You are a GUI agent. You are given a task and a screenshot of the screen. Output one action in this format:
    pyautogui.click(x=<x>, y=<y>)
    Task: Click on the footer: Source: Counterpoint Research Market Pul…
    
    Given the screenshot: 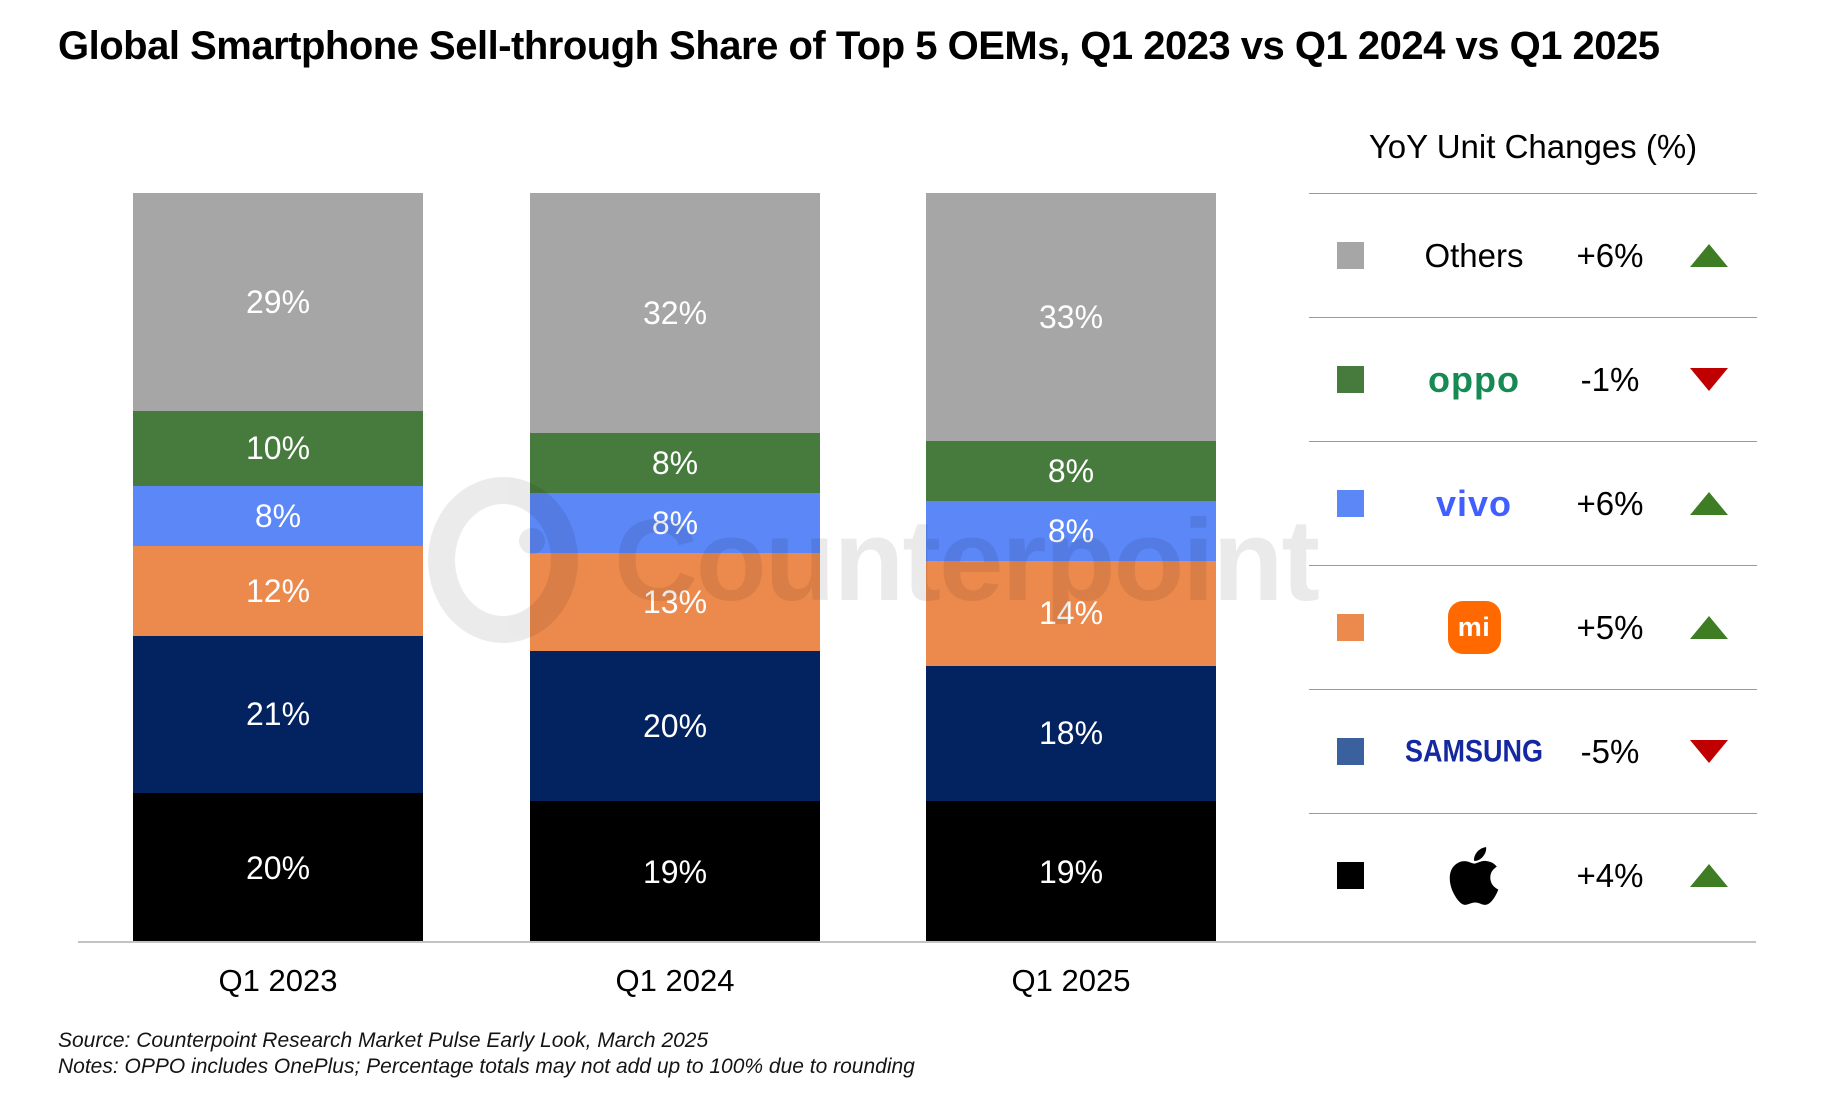 What is the action you would take?
    pyautogui.click(x=486, y=1054)
    